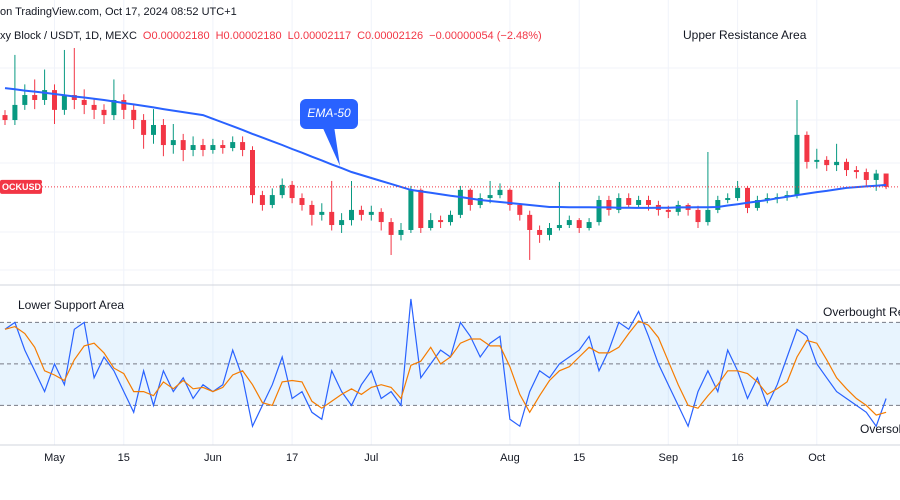 The image size is (900, 500). I want to click on annotation: Lower Support Area, so click(71, 305).